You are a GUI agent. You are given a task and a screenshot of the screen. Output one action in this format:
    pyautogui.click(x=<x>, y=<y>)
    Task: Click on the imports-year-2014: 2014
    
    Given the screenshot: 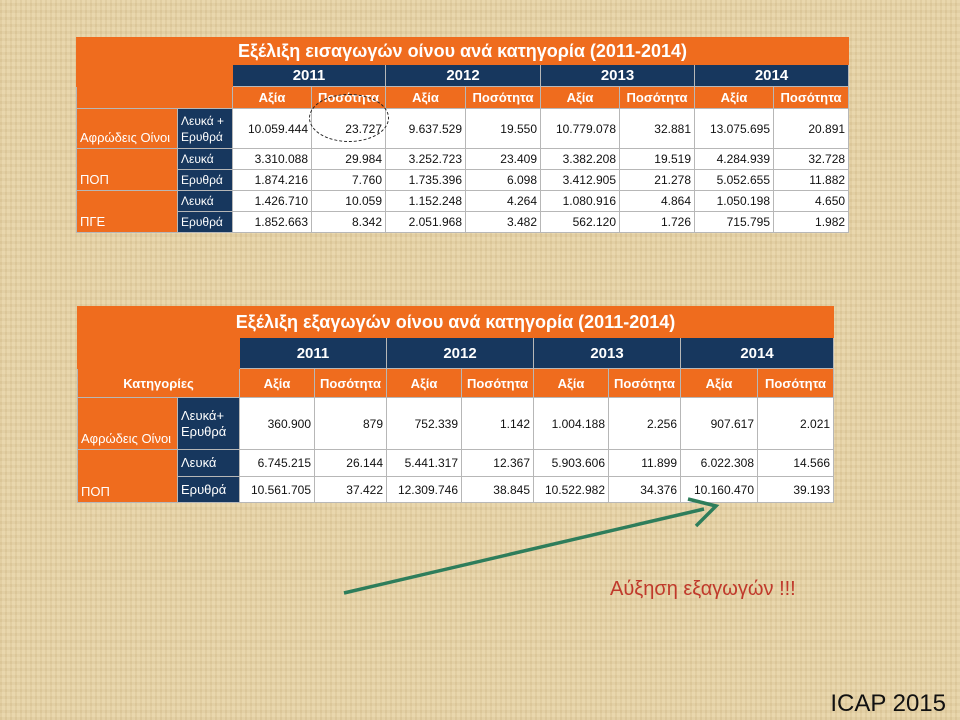 What is the action you would take?
    pyautogui.click(x=771, y=75)
    